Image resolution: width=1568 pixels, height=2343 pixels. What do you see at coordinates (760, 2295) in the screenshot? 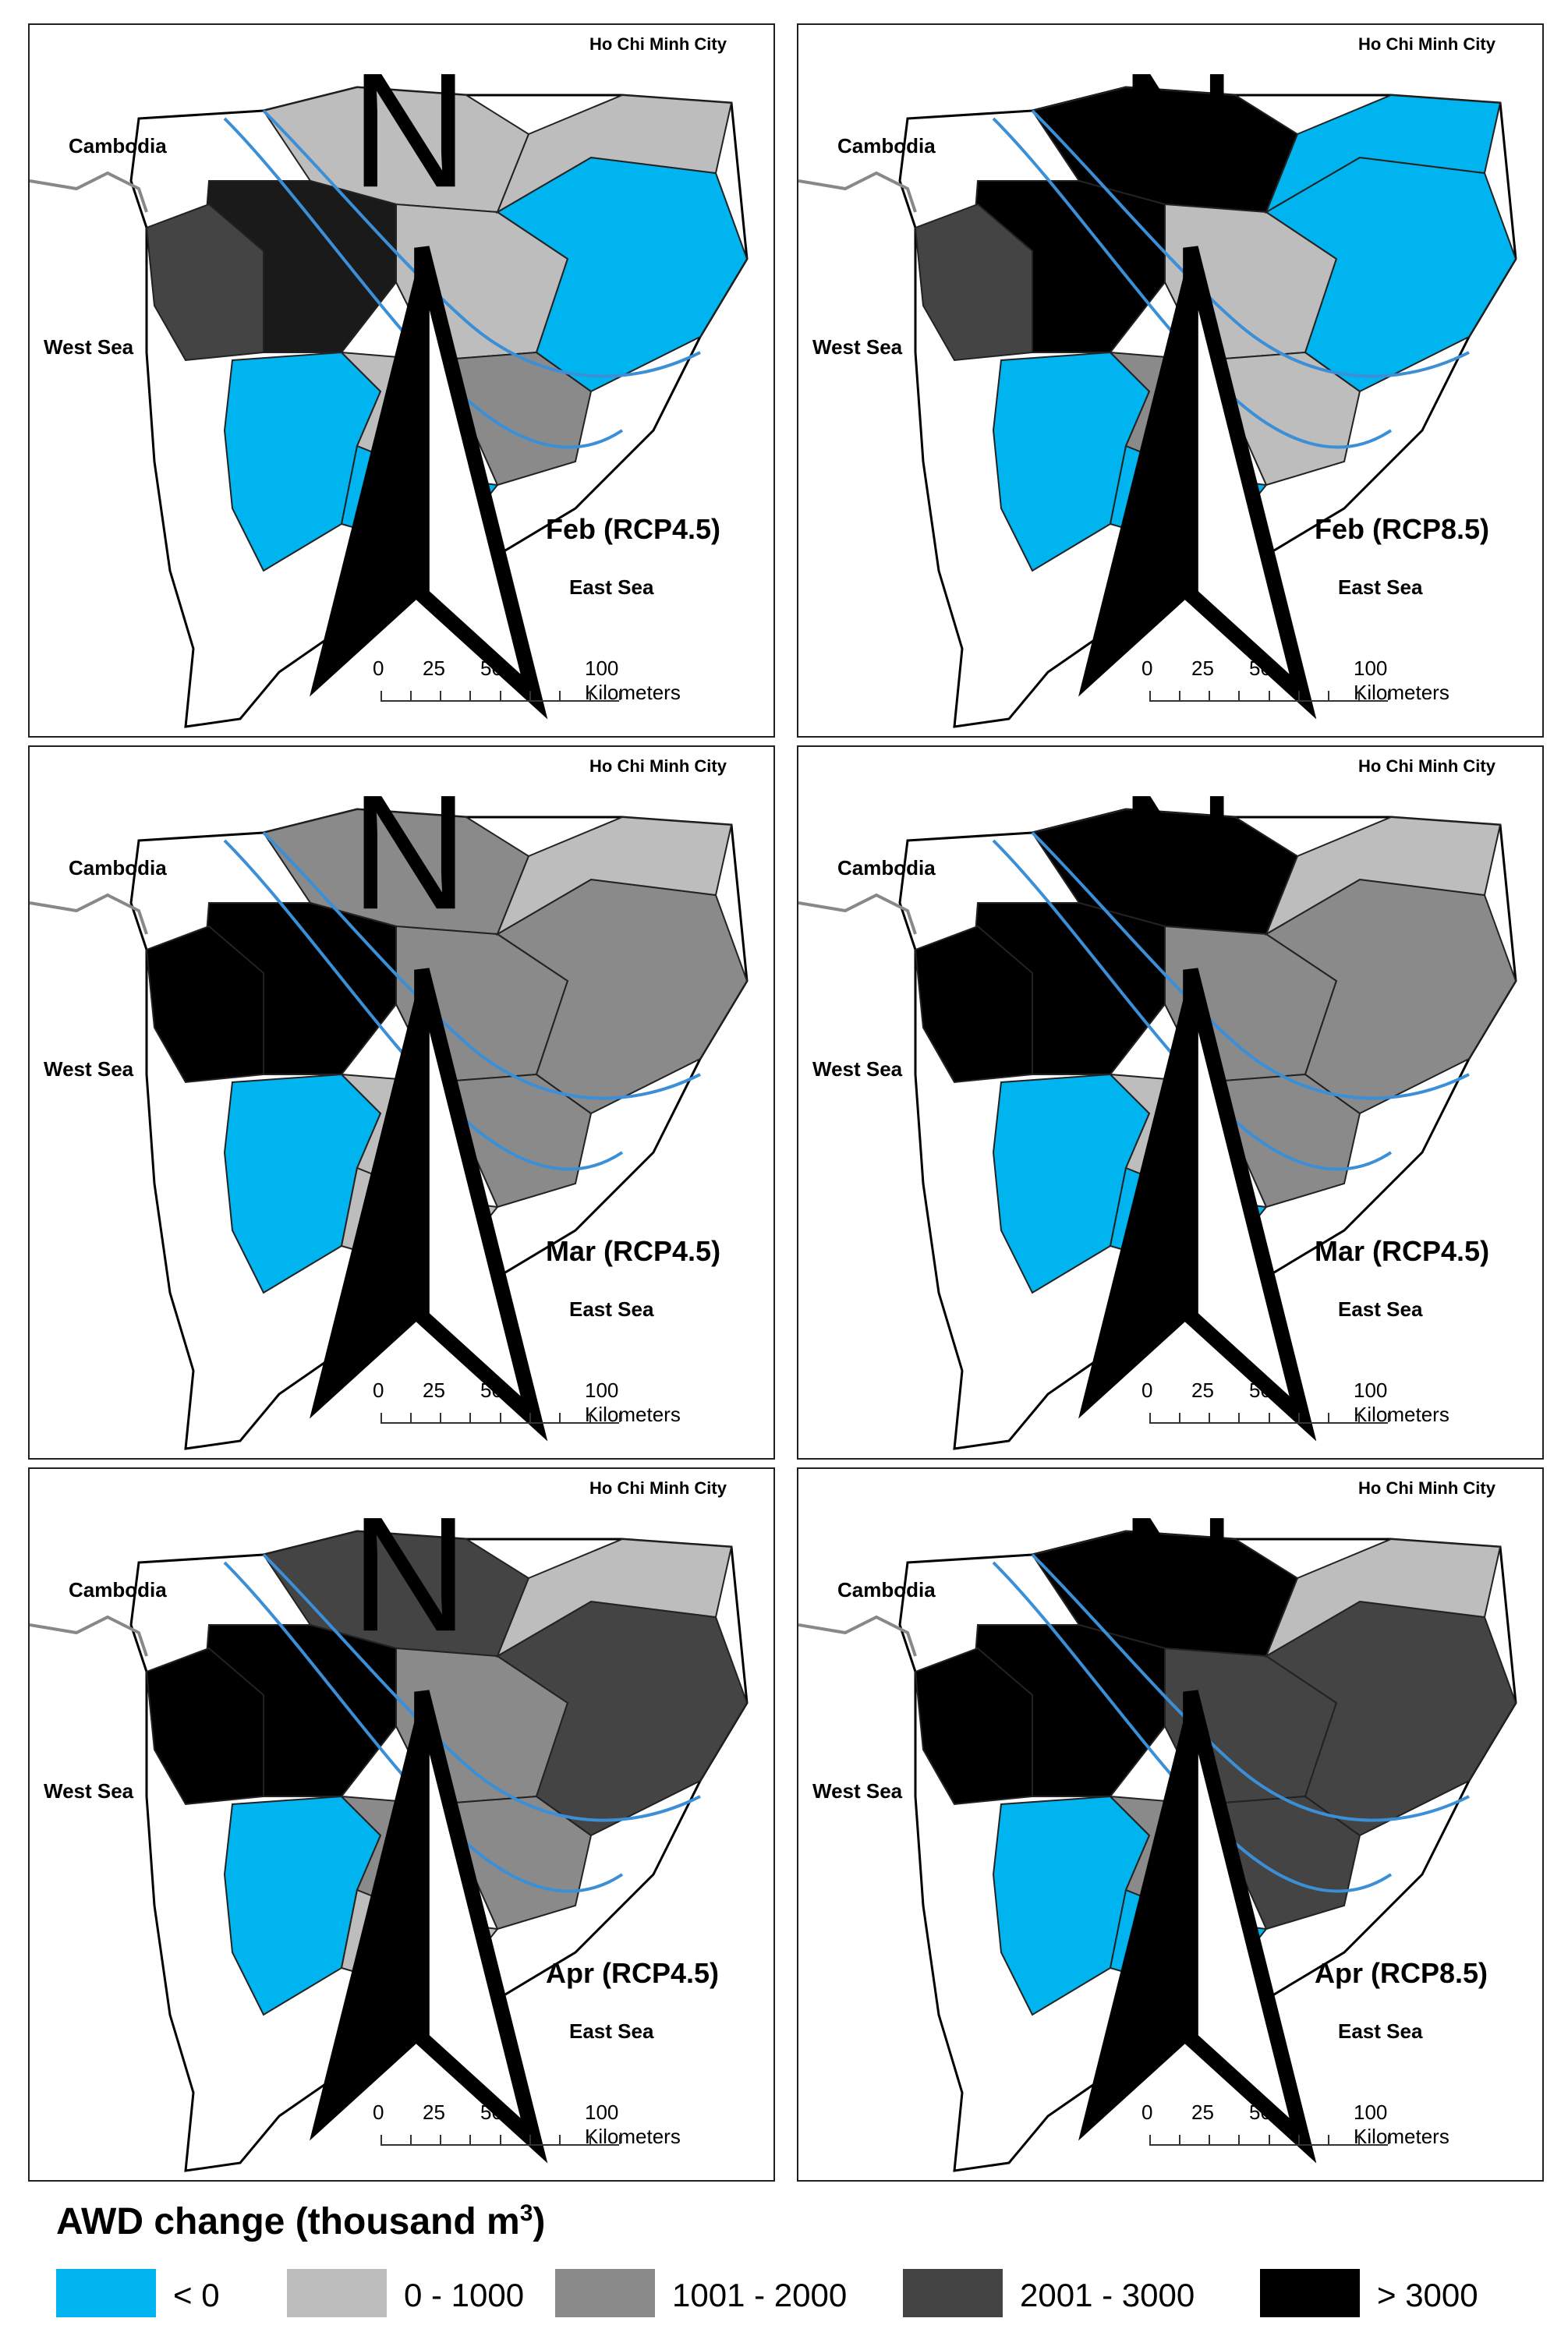
I see `legend-label: 1001 - 2000` at bounding box center [760, 2295].